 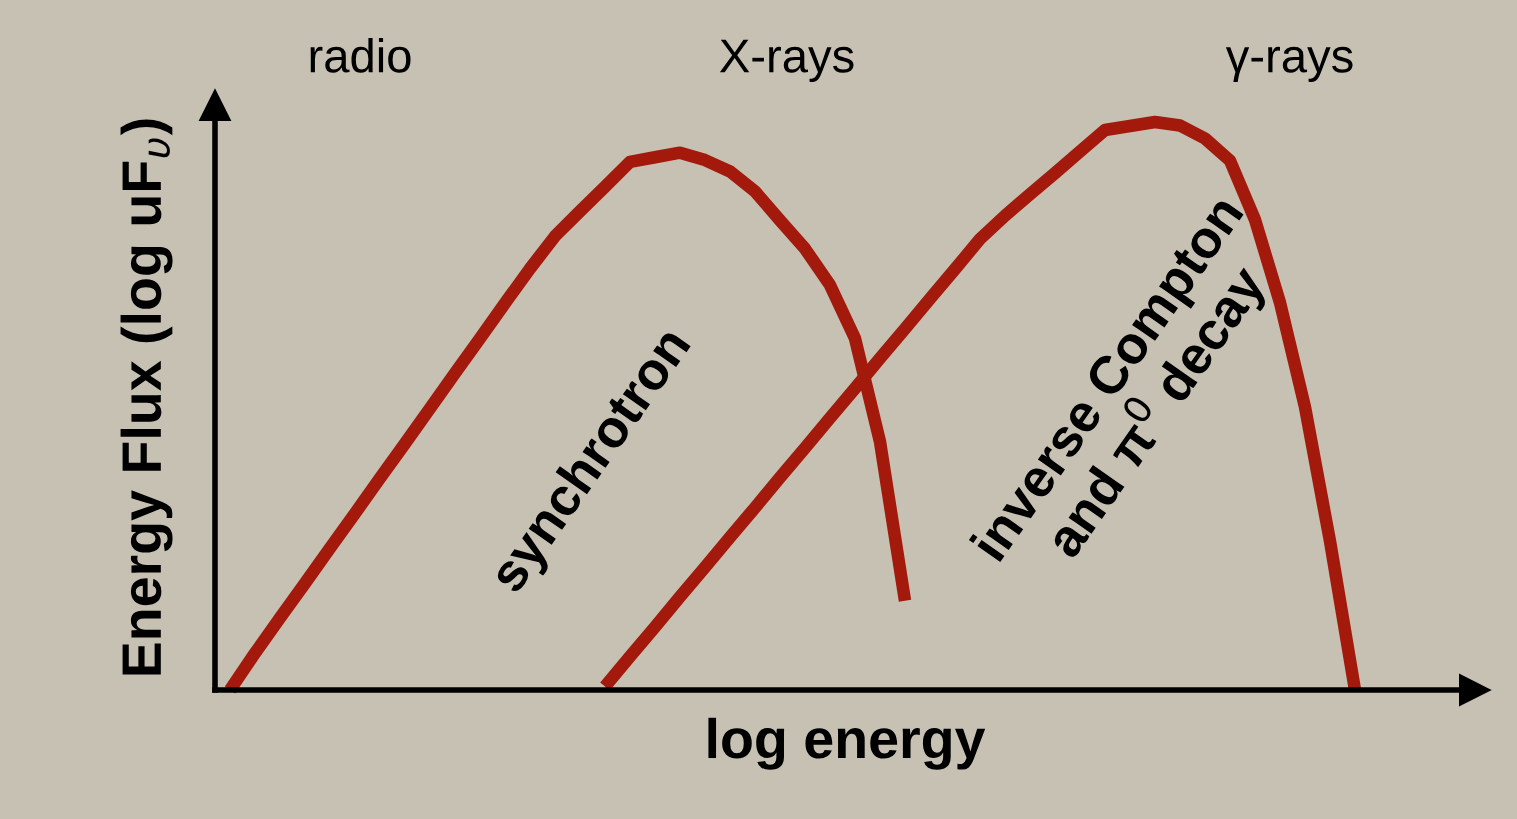 I want to click on x-axis-title: log energy, so click(x=847, y=743).